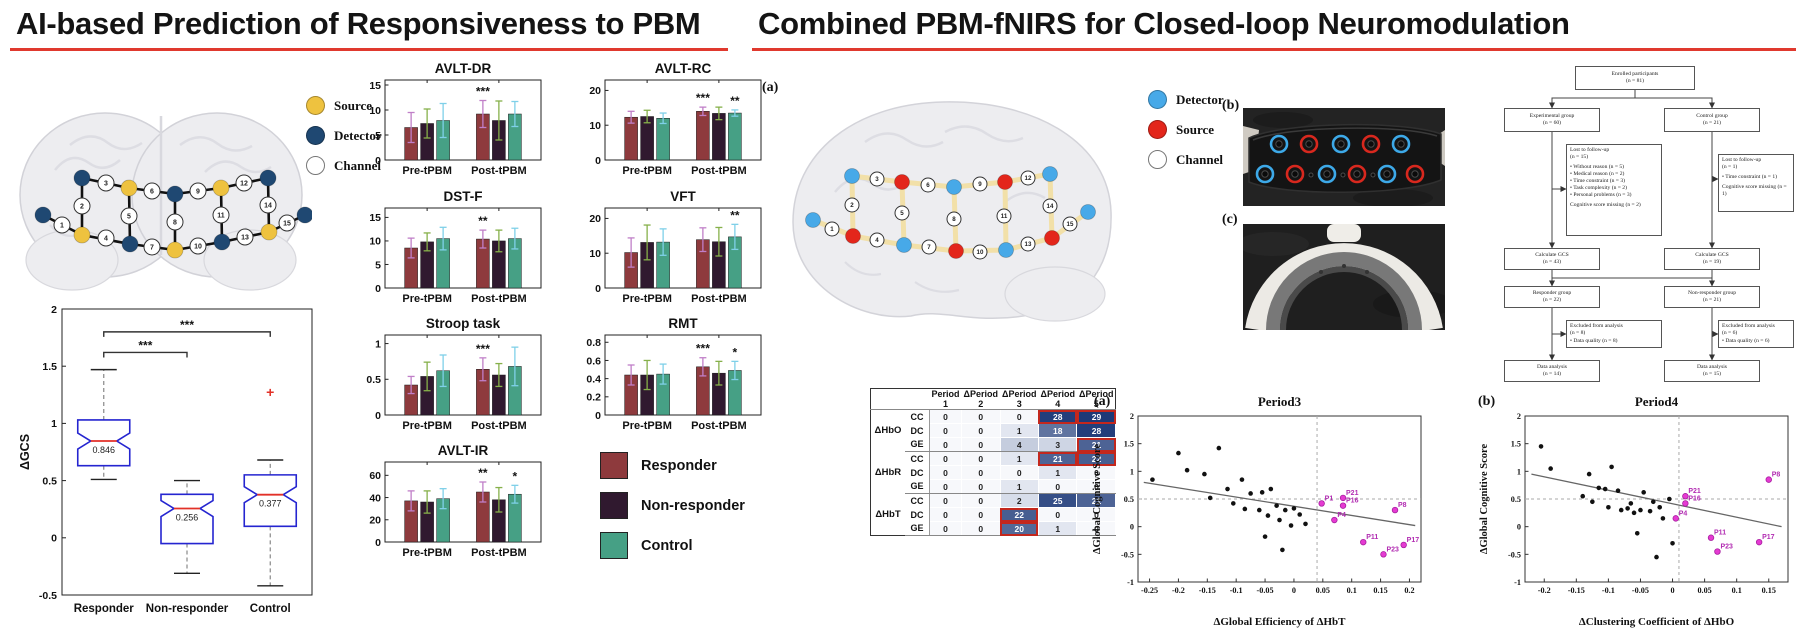 The height and width of the screenshot is (636, 1804). Describe the element at coordinates (1694, 491) in the screenshot. I see `point-label: P21` at that location.